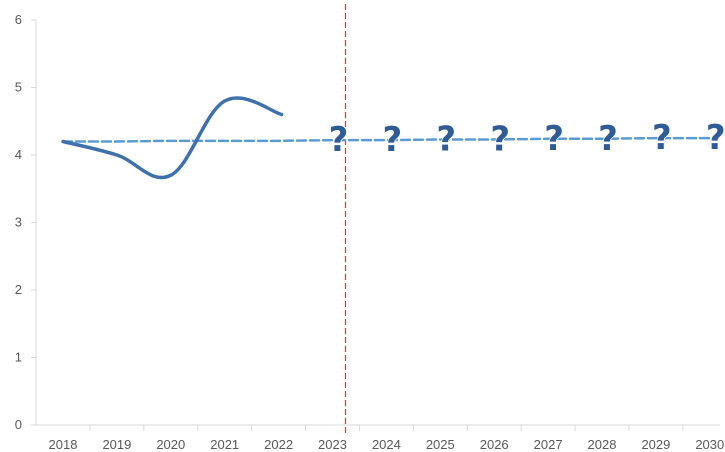 This screenshot has height=452, width=725. What do you see at coordinates (332, 444) in the screenshot?
I see `x-tick-label: 2023` at bounding box center [332, 444].